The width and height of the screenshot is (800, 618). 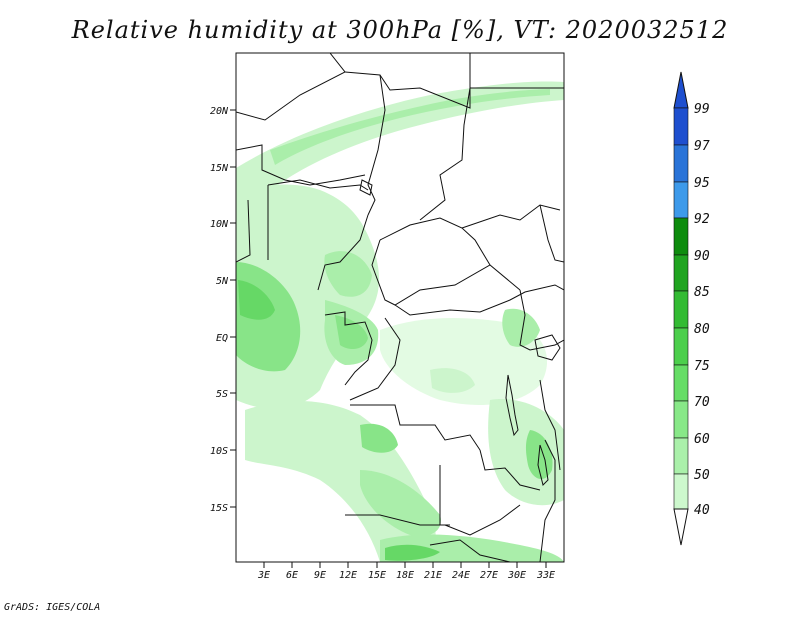 What do you see at coordinates (375, 359) in the screenshot?
I see `border-congo-drc` at bounding box center [375, 359].